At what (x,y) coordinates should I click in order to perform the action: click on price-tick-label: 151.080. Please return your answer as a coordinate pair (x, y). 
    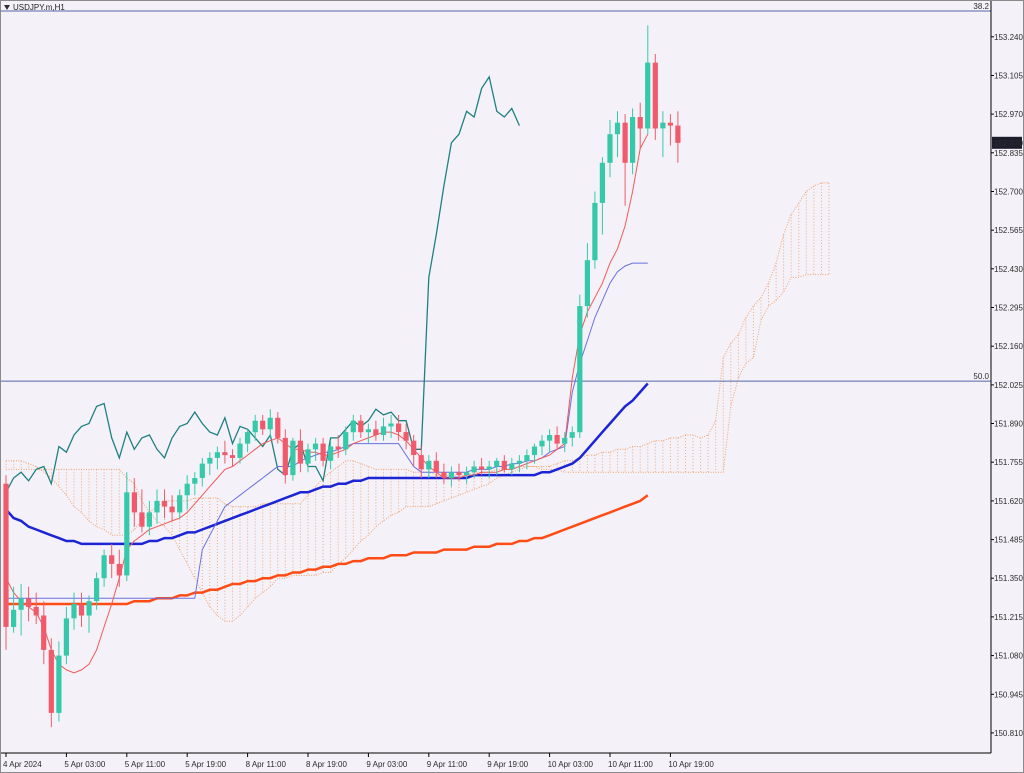
    Looking at the image, I should click on (1008, 656).